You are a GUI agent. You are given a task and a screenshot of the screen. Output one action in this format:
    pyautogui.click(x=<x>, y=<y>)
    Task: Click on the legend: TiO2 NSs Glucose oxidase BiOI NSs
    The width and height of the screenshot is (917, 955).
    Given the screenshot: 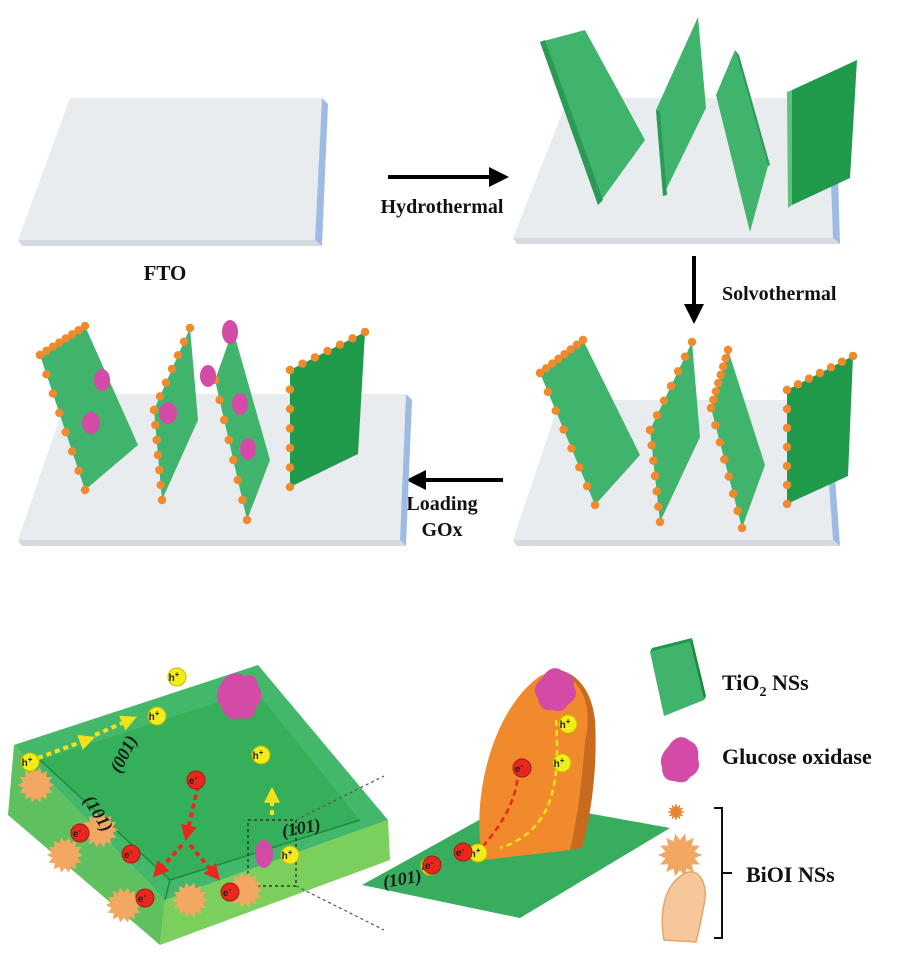 What is the action you would take?
    pyautogui.click(x=761, y=790)
    